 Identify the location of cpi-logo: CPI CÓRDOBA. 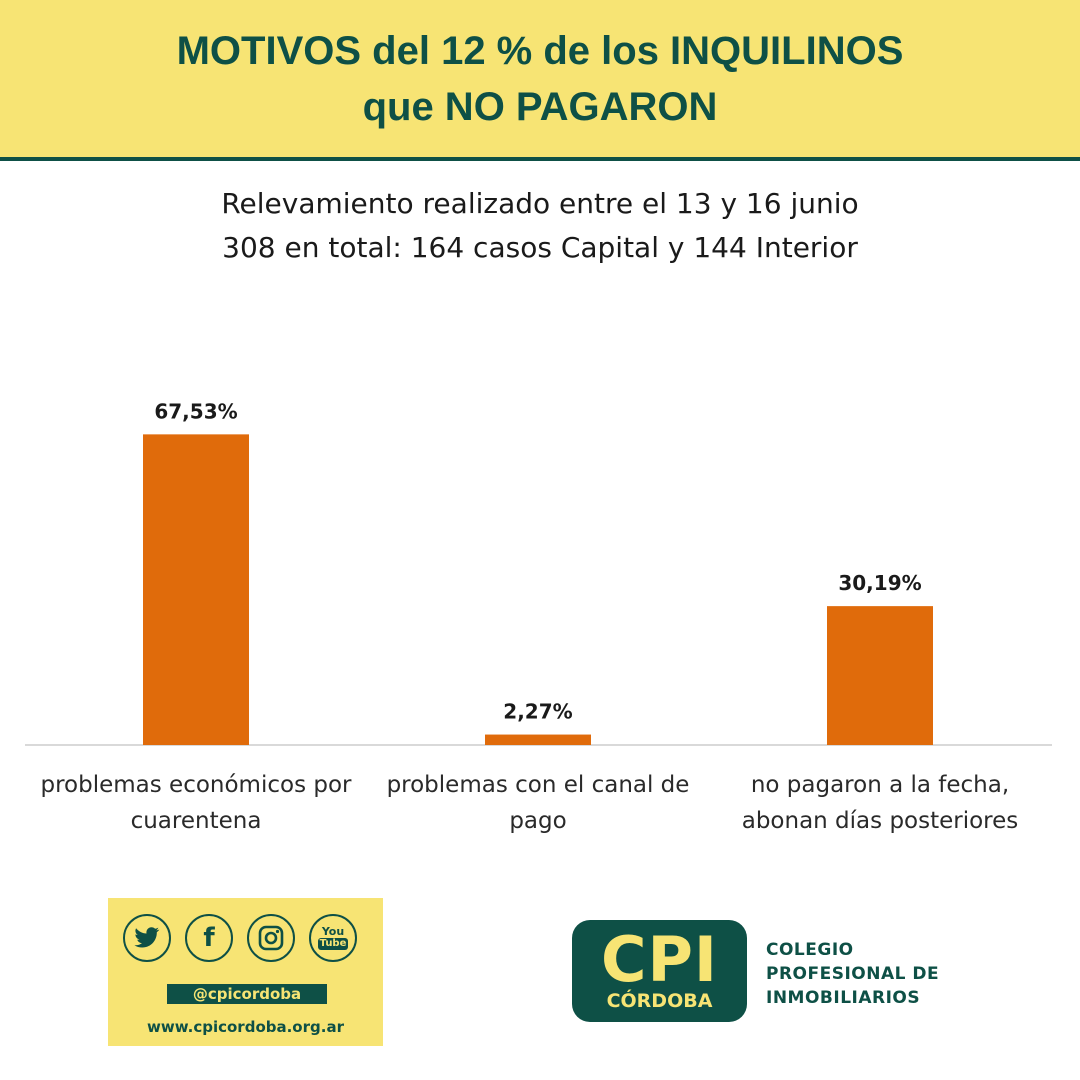
(659, 971).